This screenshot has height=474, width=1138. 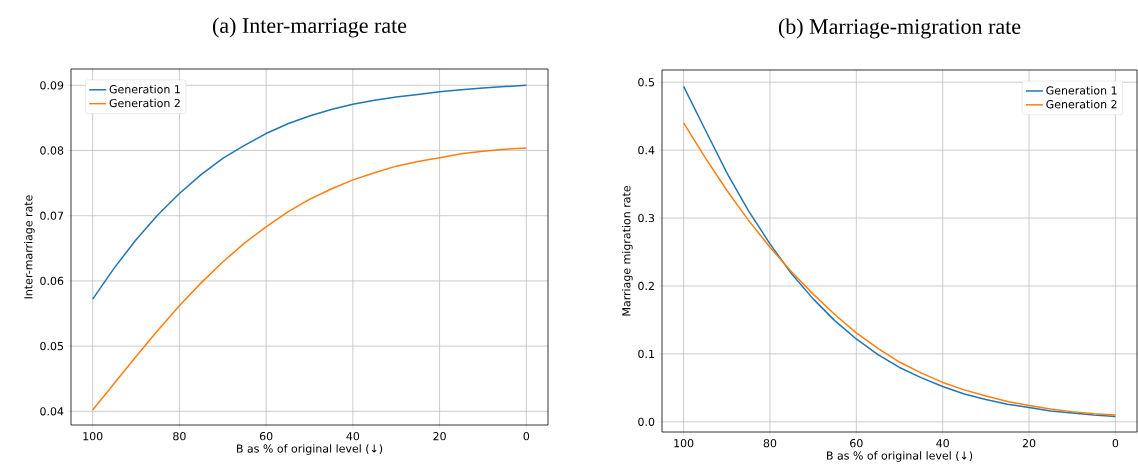 I want to click on y-tick-label: 0.06, so click(x=52, y=281).